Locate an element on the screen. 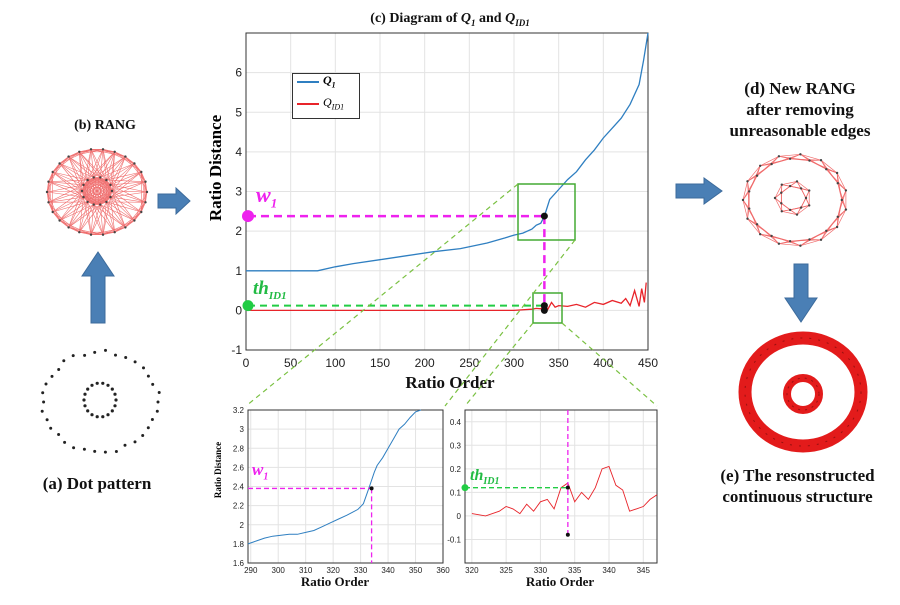  sub-chart-1-frame is located at coordinates (345, 486).